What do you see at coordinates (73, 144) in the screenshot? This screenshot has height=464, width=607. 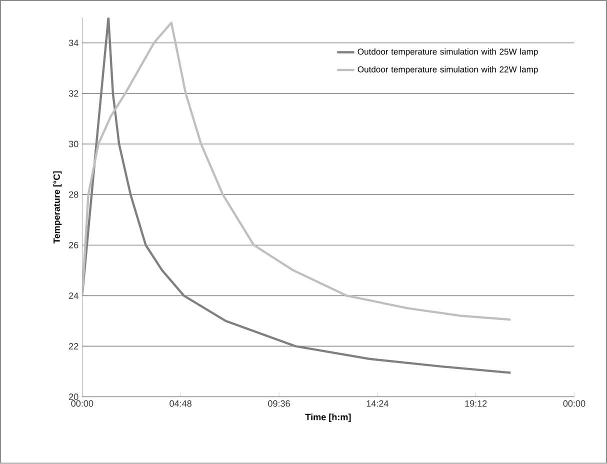 I see `y-tick-label: 30` at bounding box center [73, 144].